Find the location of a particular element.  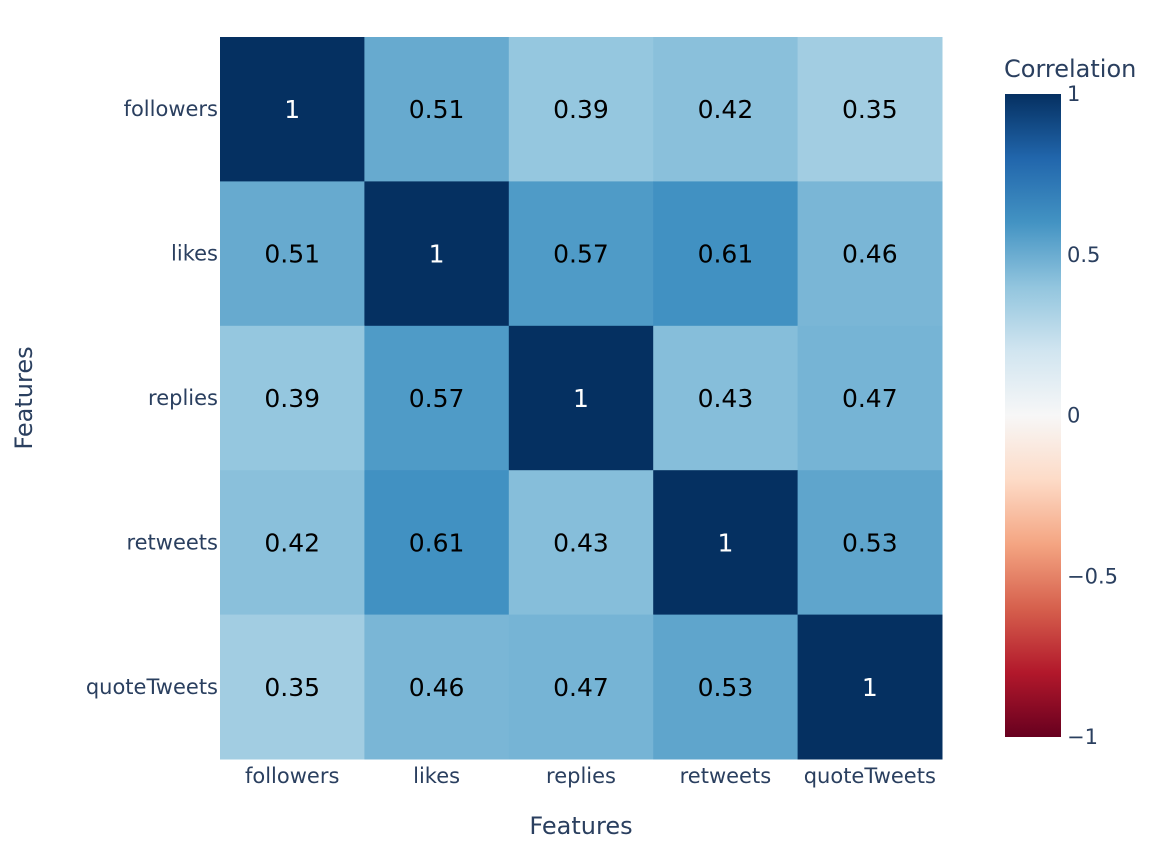

x-tick-label: retweets is located at coordinates (726, 776).